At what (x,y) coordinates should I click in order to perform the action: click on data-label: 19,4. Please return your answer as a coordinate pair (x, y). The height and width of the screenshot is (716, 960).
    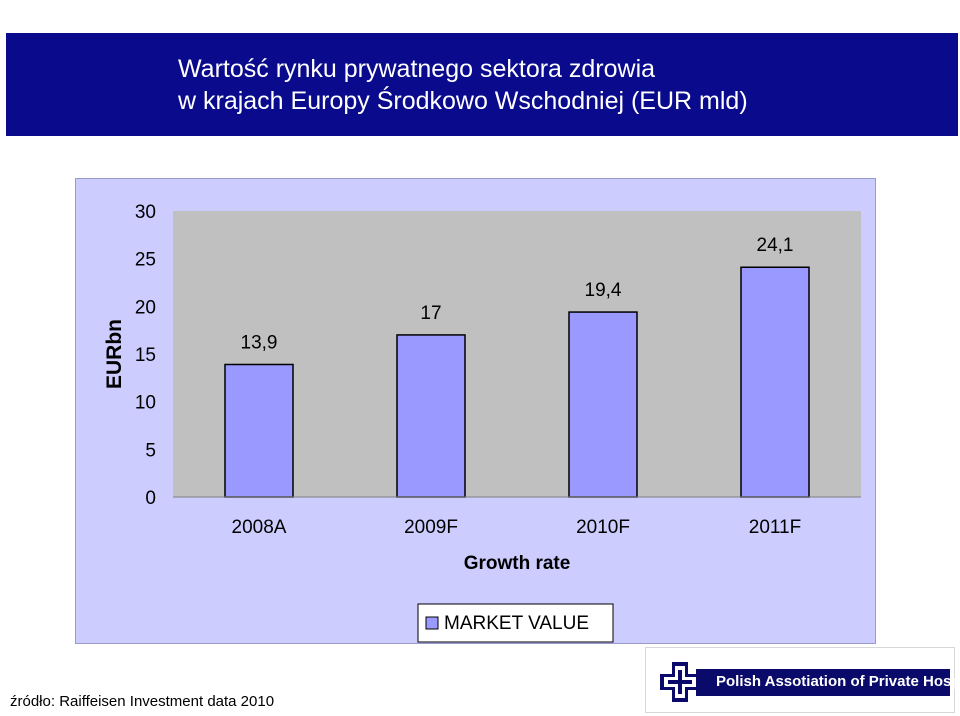
    Looking at the image, I should click on (603, 290).